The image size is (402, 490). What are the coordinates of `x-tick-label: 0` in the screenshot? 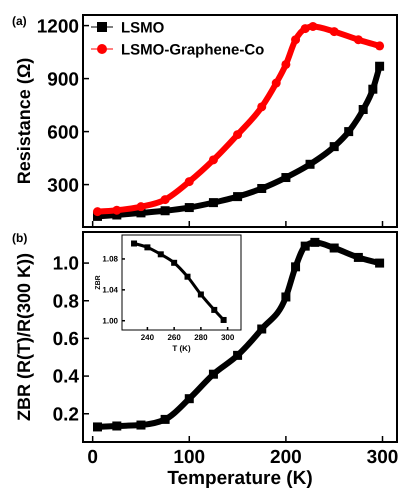 It's located at (92, 457).